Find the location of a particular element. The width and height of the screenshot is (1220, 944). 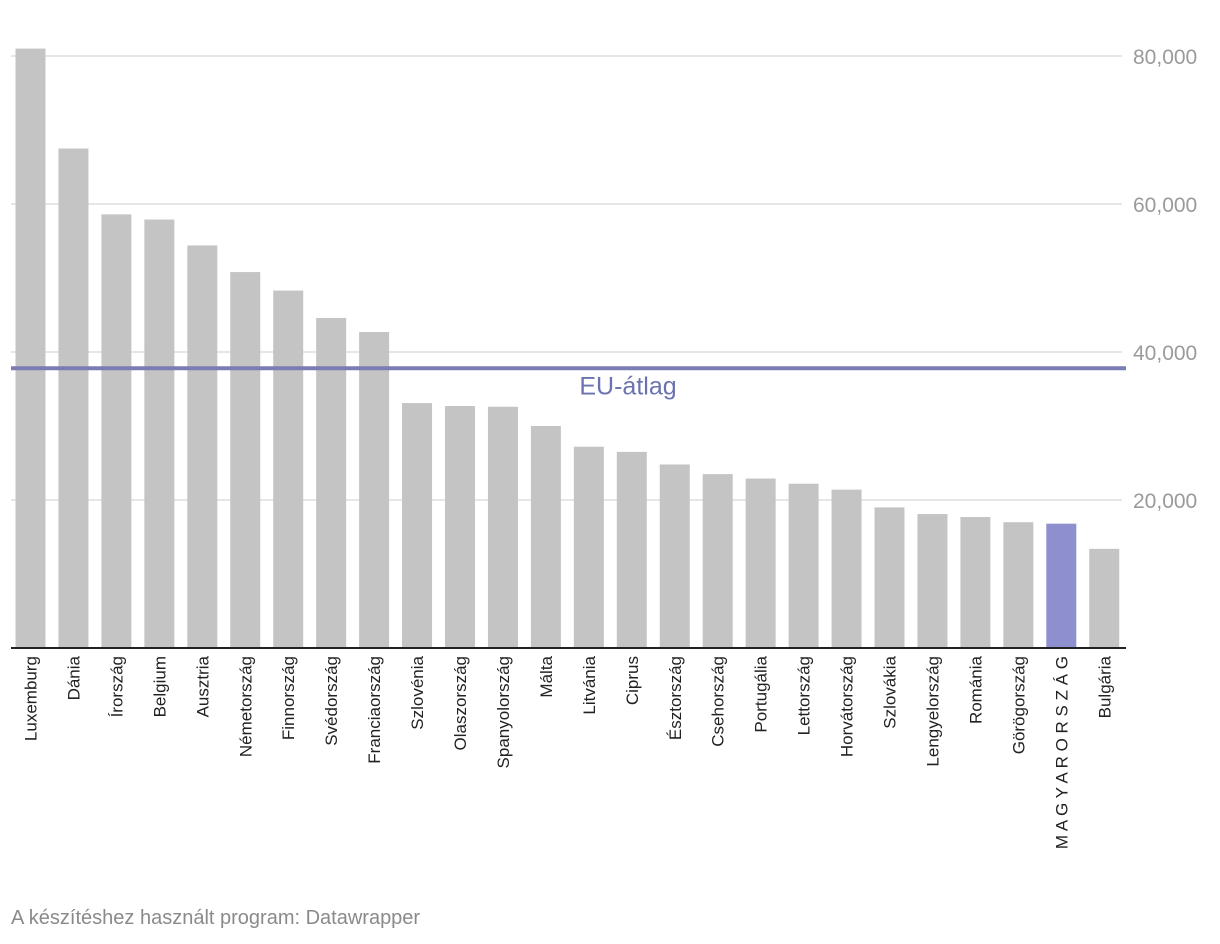

x-tick-label: Csehország is located at coordinates (718, 701).